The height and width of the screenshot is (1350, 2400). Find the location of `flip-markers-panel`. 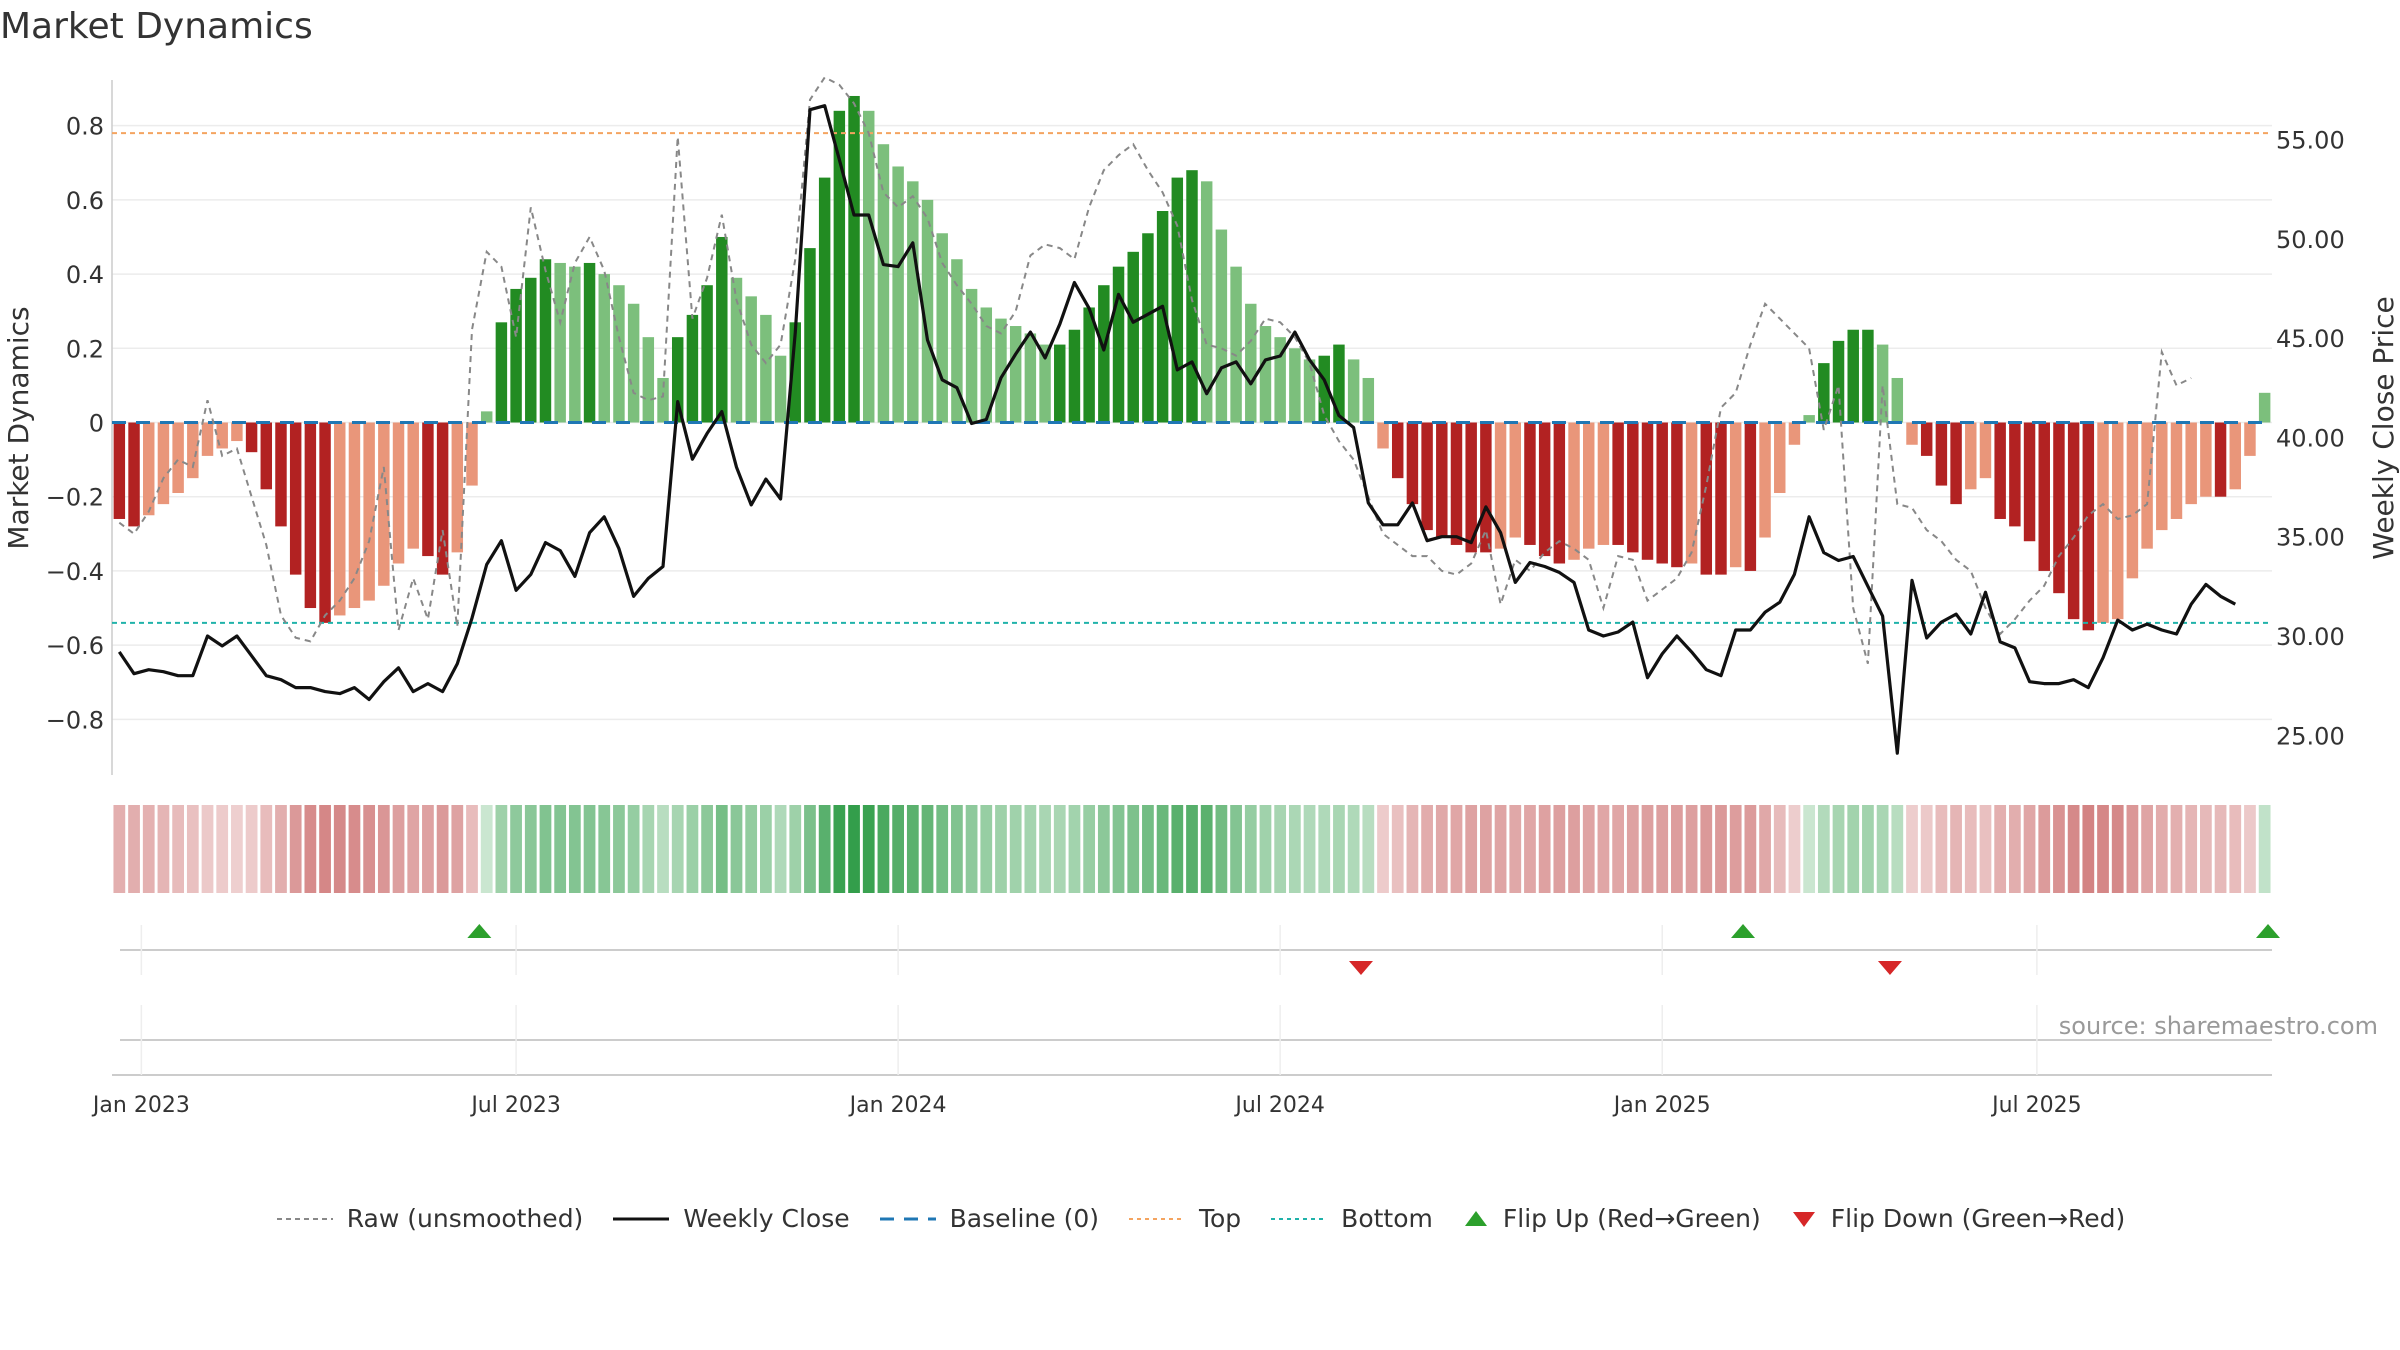

flip-markers-panel is located at coordinates (1200, 949).